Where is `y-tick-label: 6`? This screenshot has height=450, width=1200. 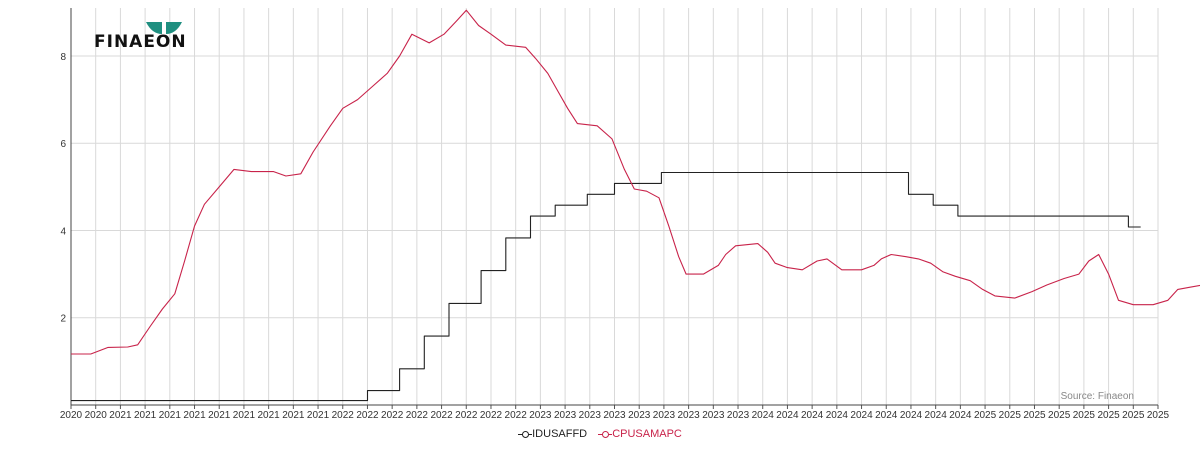
y-tick-label: 6 is located at coordinates (63, 144).